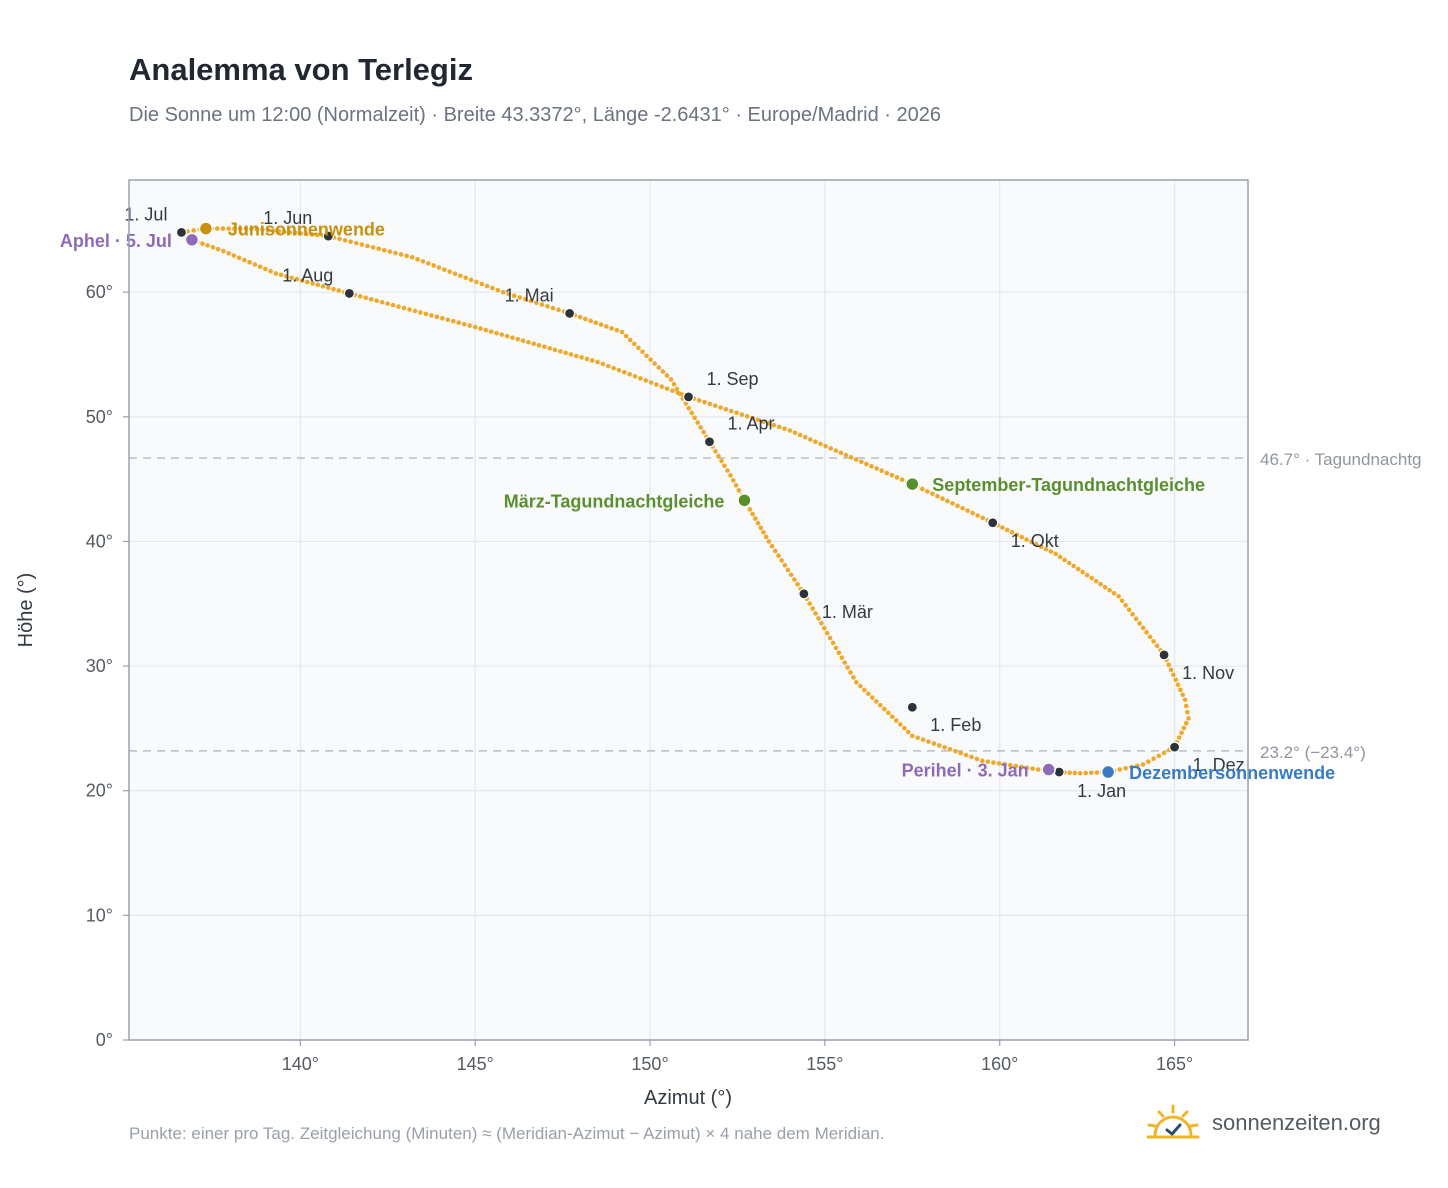 The width and height of the screenshot is (1448, 1188). What do you see at coordinates (99, 417) in the screenshot?
I see `y-tick-label: 50°` at bounding box center [99, 417].